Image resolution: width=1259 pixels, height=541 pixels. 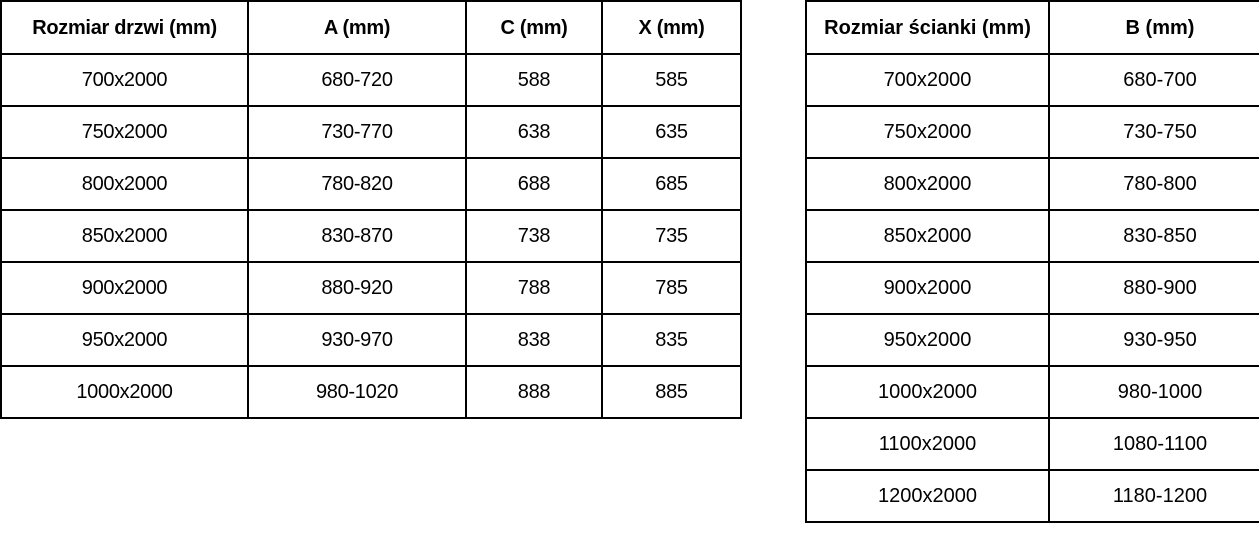 What do you see at coordinates (1153, 132) in the screenshot?
I see `table-cell: 730-750` at bounding box center [1153, 132].